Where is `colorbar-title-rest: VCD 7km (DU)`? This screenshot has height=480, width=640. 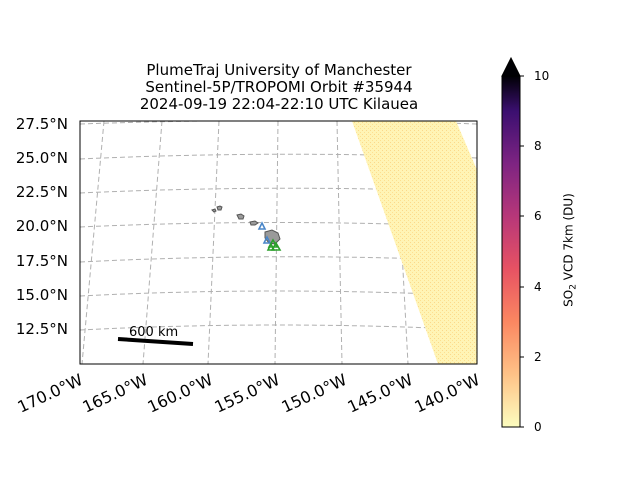 colorbar-title-rest: VCD 7km (DU) is located at coordinates (568, 239).